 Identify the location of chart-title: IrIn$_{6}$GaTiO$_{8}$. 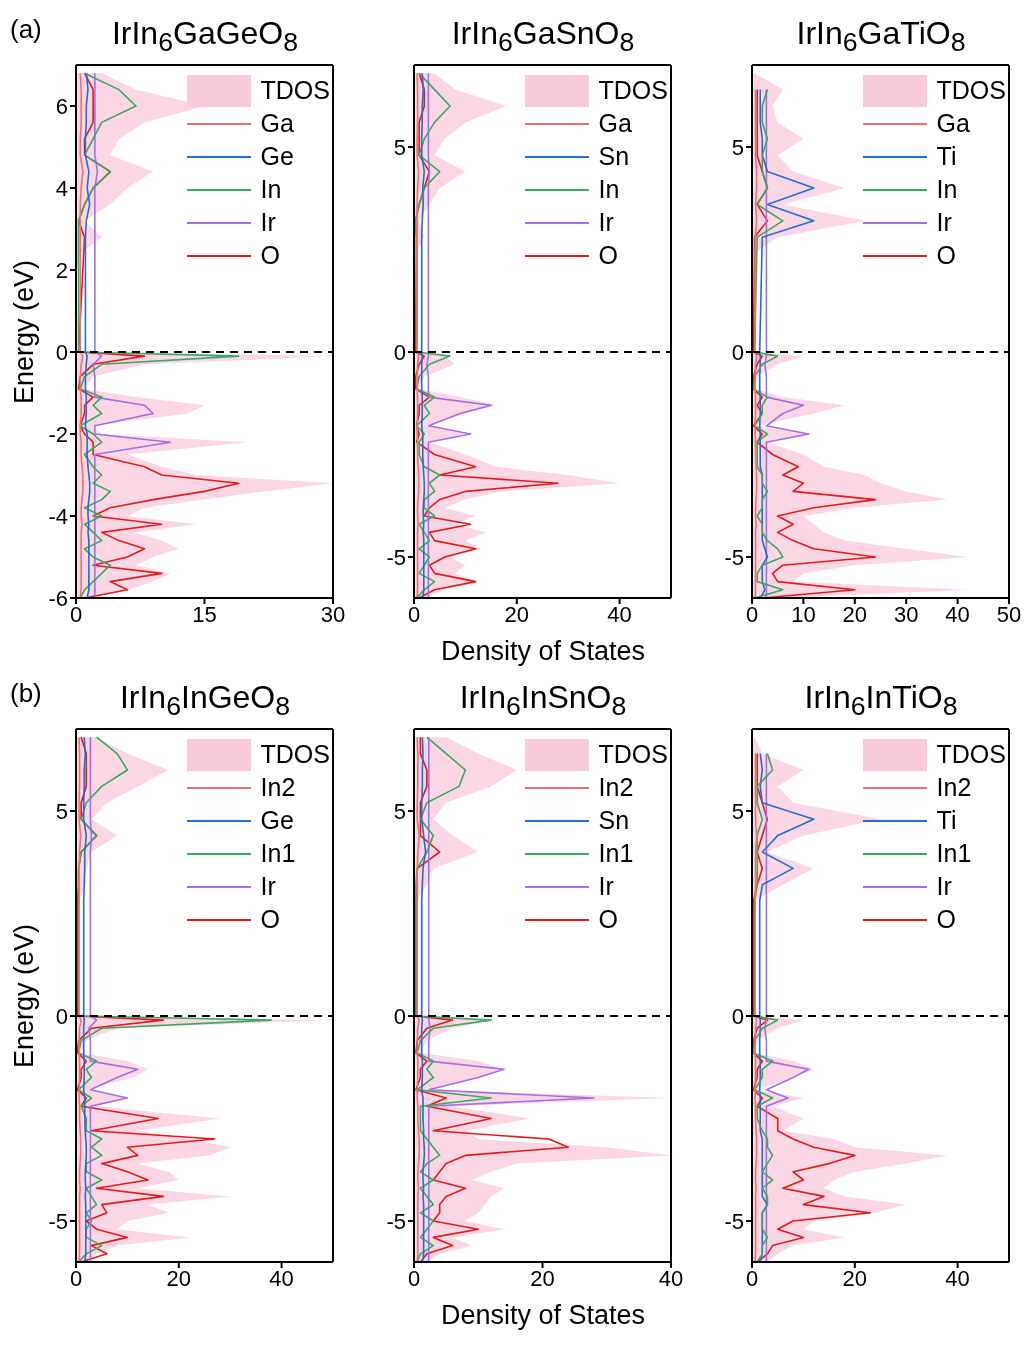
(881, 36).